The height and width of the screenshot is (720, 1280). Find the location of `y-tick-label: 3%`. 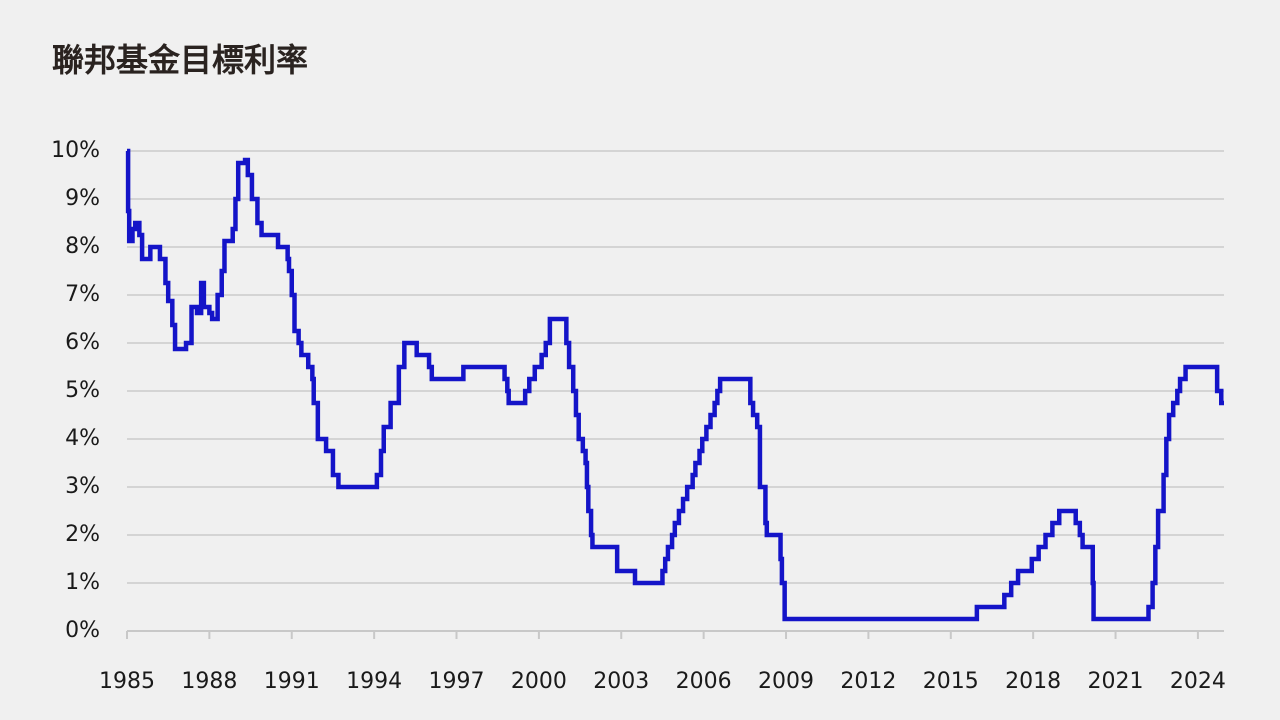

y-tick-label: 3% is located at coordinates (82, 486).